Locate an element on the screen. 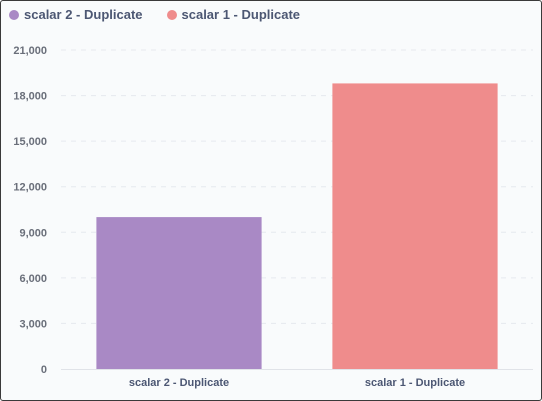 The image size is (542, 401). legend-label-scalar-2: scalar 2 - Duplicate is located at coordinates (83, 14).